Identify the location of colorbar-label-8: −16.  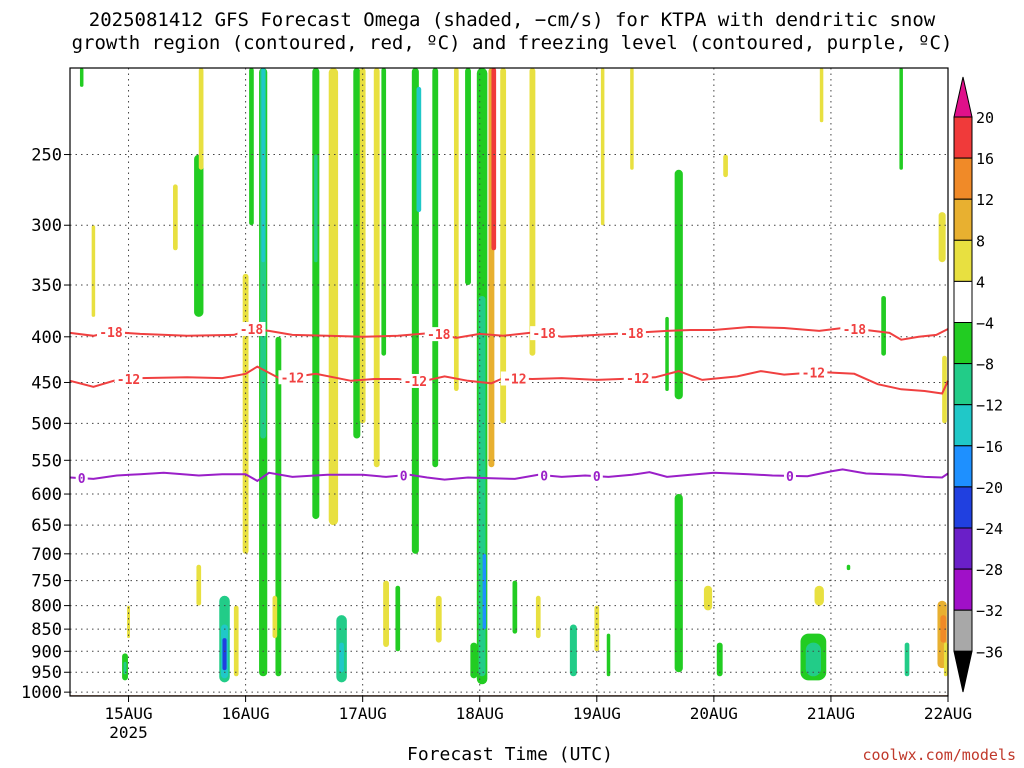
(989, 447).